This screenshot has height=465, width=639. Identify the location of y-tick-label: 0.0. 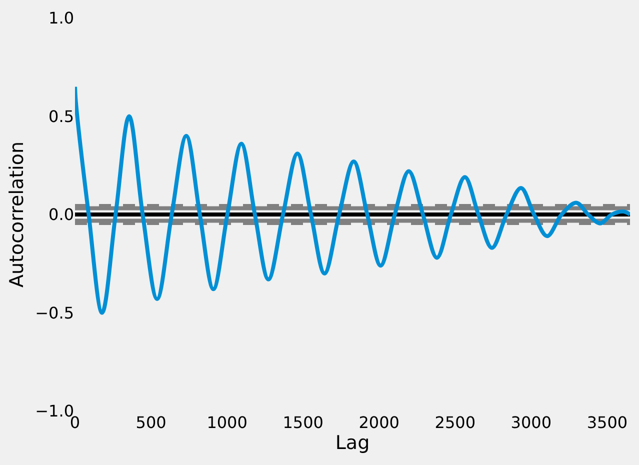
(61, 214).